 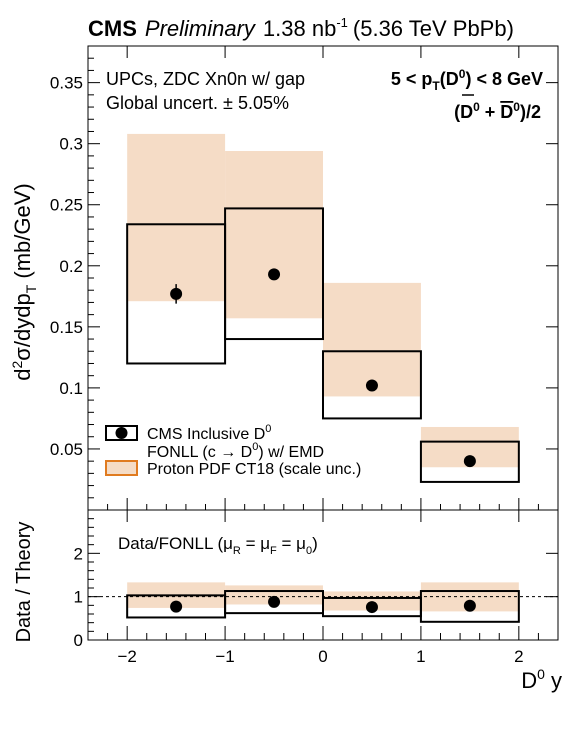 What do you see at coordinates (31, 288) in the screenshot?
I see `ylabel-sub: T` at bounding box center [31, 288].